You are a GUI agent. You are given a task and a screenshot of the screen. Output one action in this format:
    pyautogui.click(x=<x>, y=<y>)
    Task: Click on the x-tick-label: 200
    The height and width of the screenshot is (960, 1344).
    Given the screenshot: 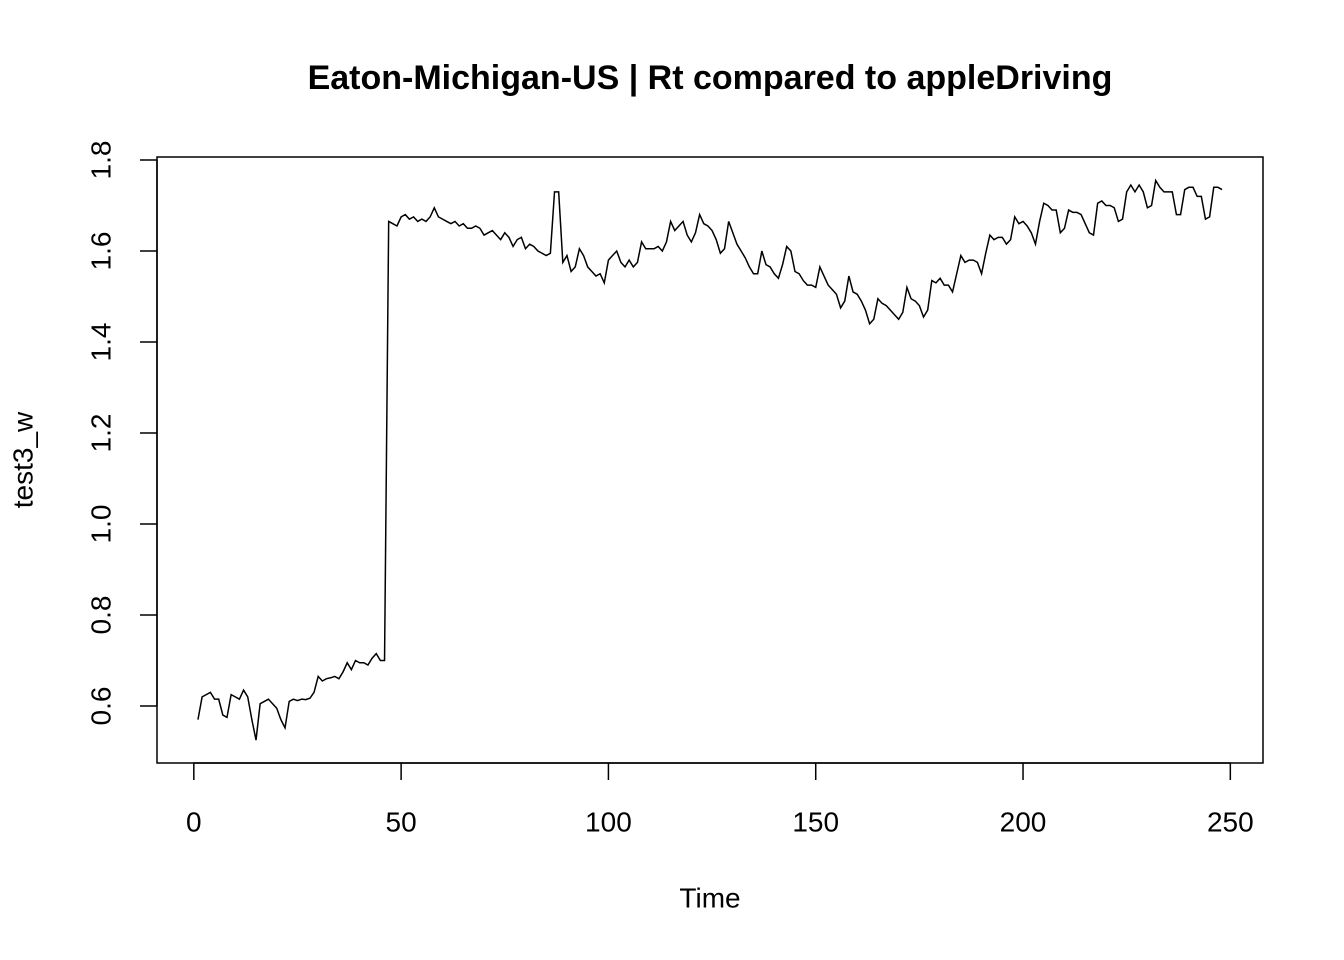 What is the action you would take?
    pyautogui.click(x=1023, y=821)
    